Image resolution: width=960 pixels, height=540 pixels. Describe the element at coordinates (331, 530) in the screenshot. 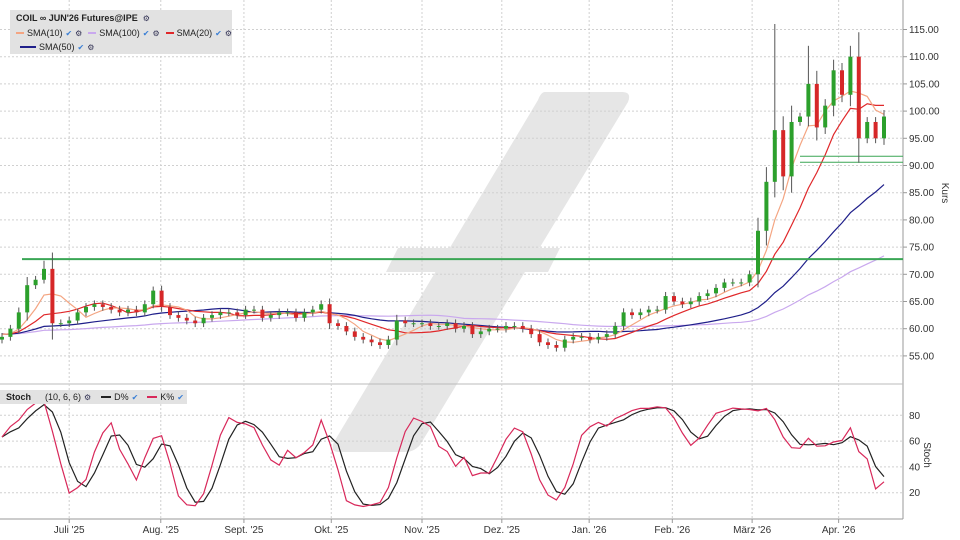

I see `time-tick-label: Okt. '25` at that location.